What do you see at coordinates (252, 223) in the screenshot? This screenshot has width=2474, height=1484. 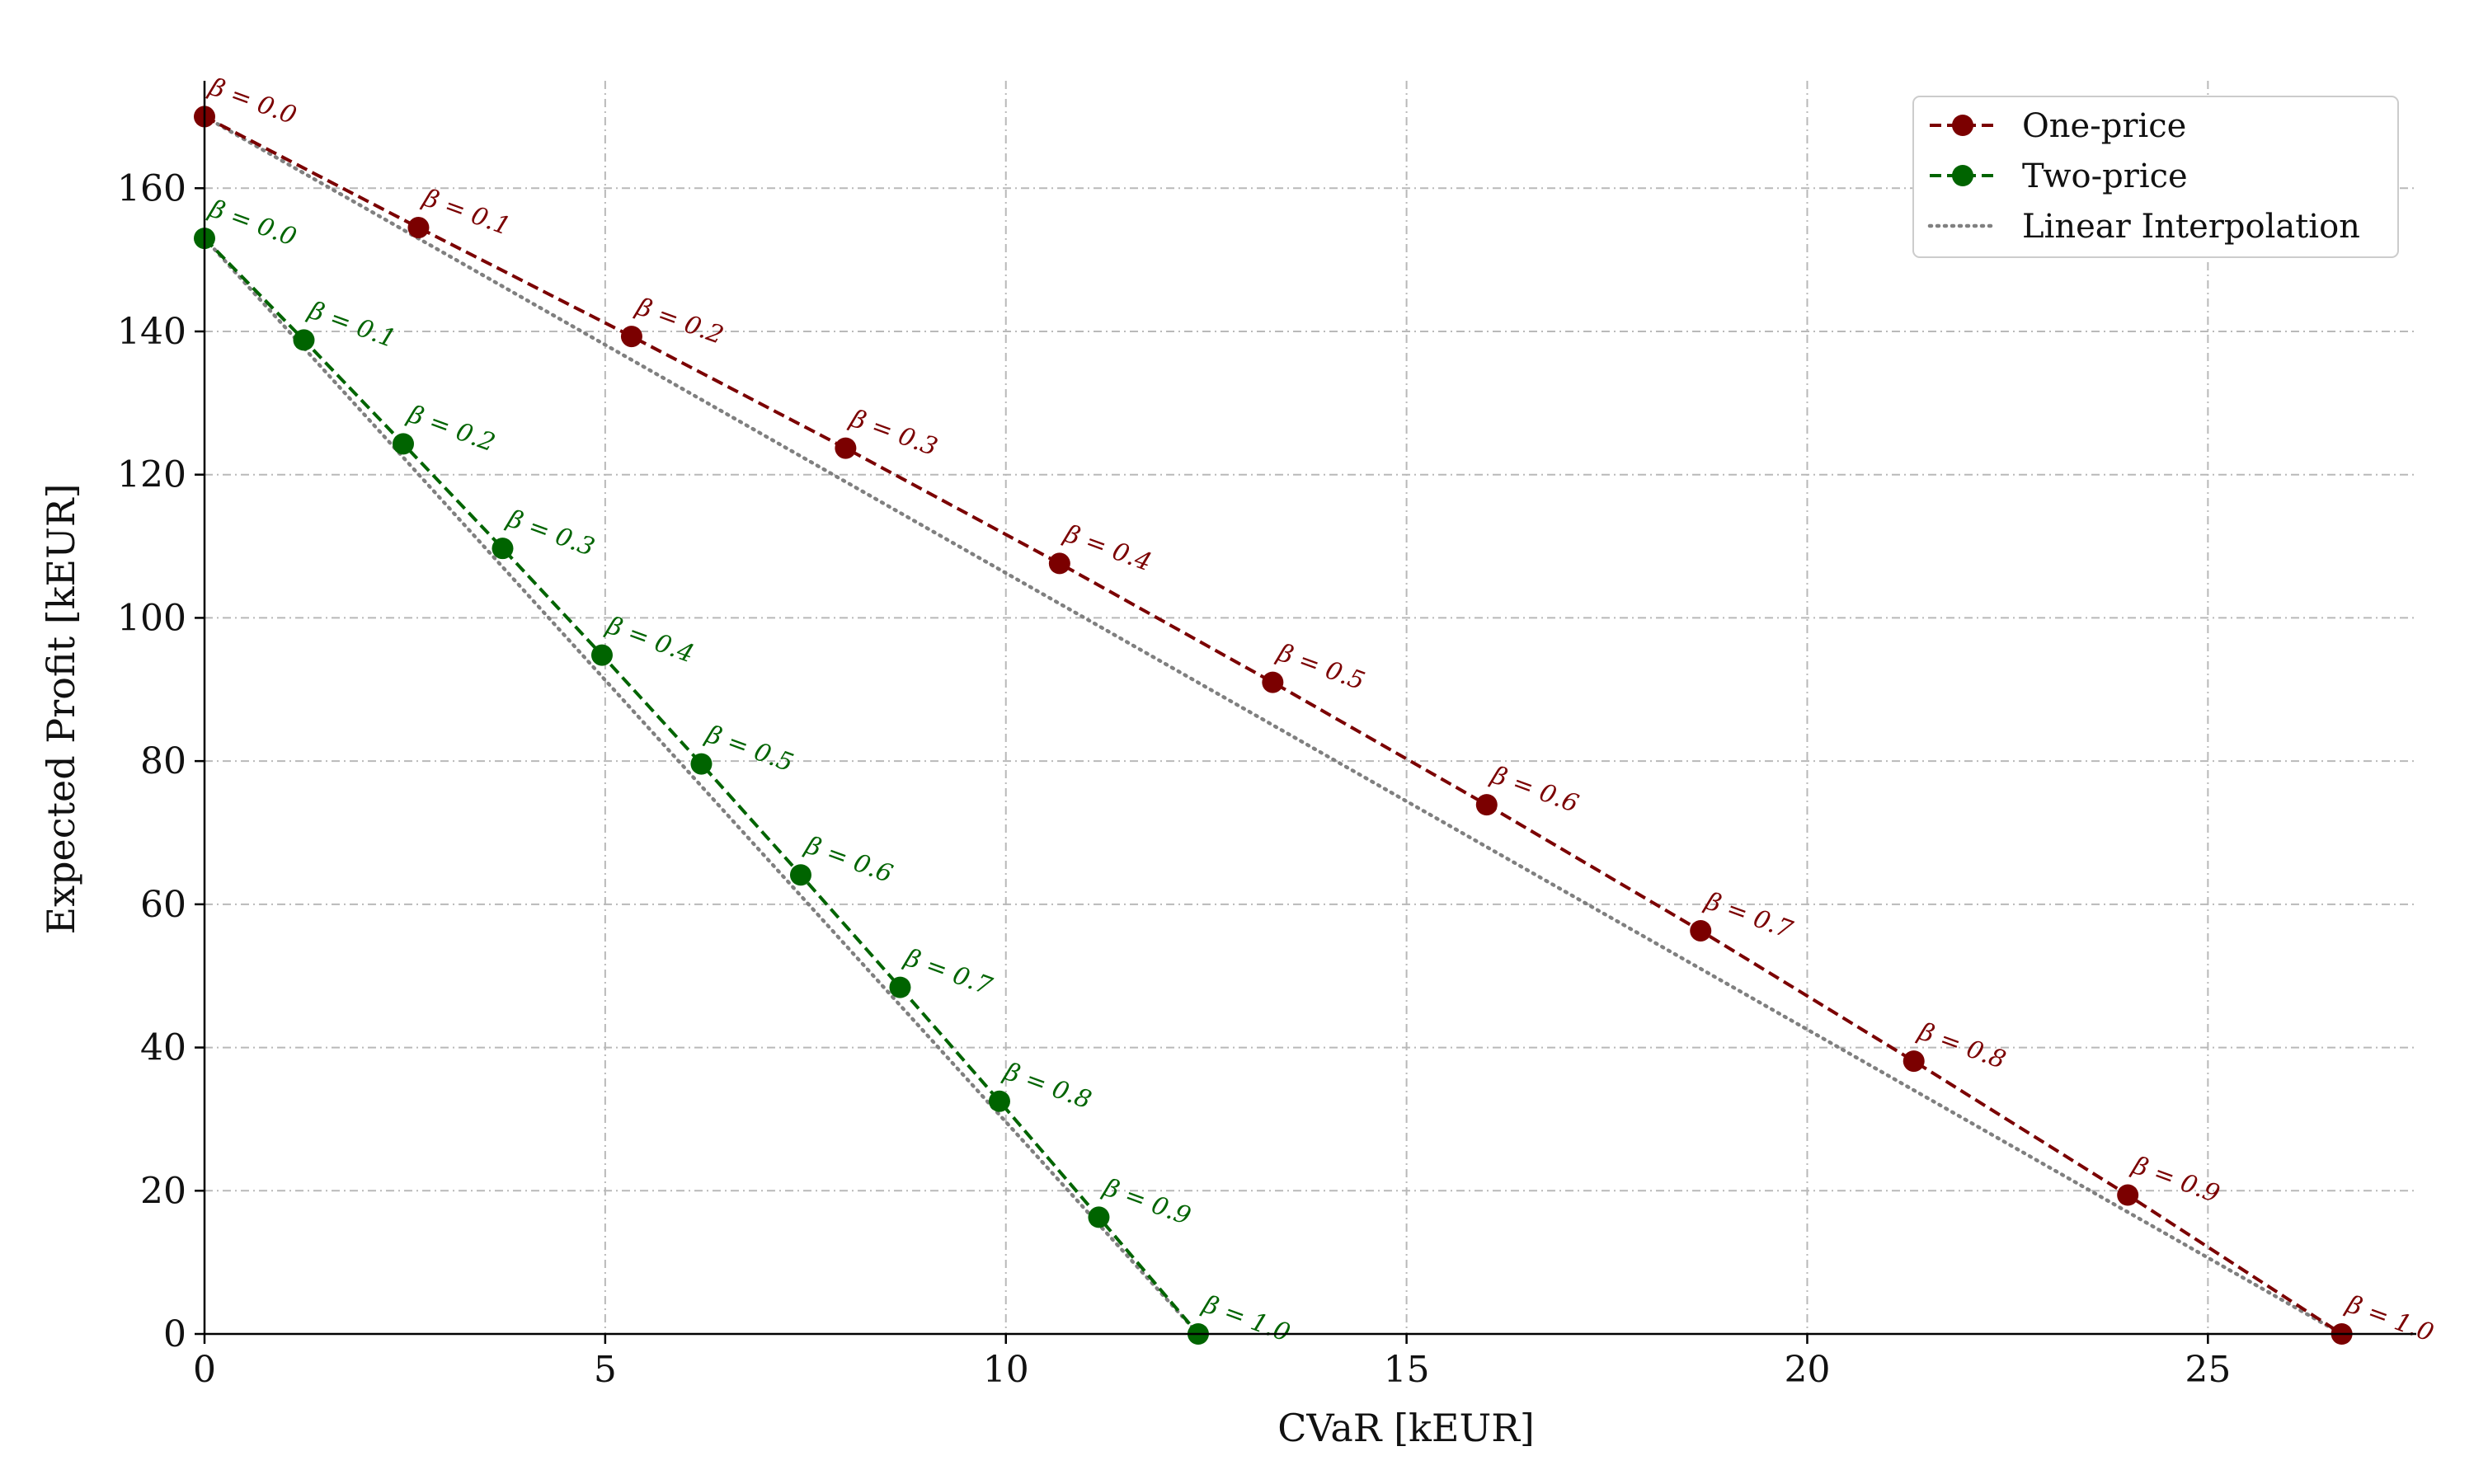 I see `beta-label-two-price: β = 0.0` at bounding box center [252, 223].